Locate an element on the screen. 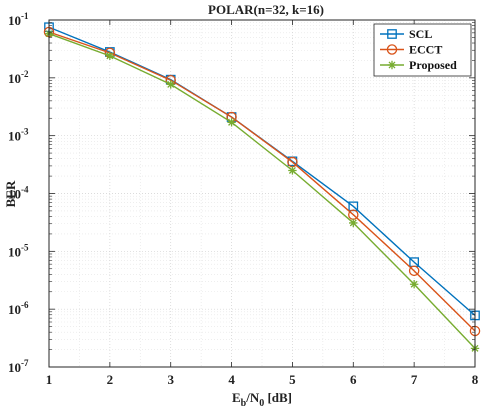 This screenshot has width=483, height=412. y-tick-label: 10⁻⁴ is located at coordinates (18, 193).